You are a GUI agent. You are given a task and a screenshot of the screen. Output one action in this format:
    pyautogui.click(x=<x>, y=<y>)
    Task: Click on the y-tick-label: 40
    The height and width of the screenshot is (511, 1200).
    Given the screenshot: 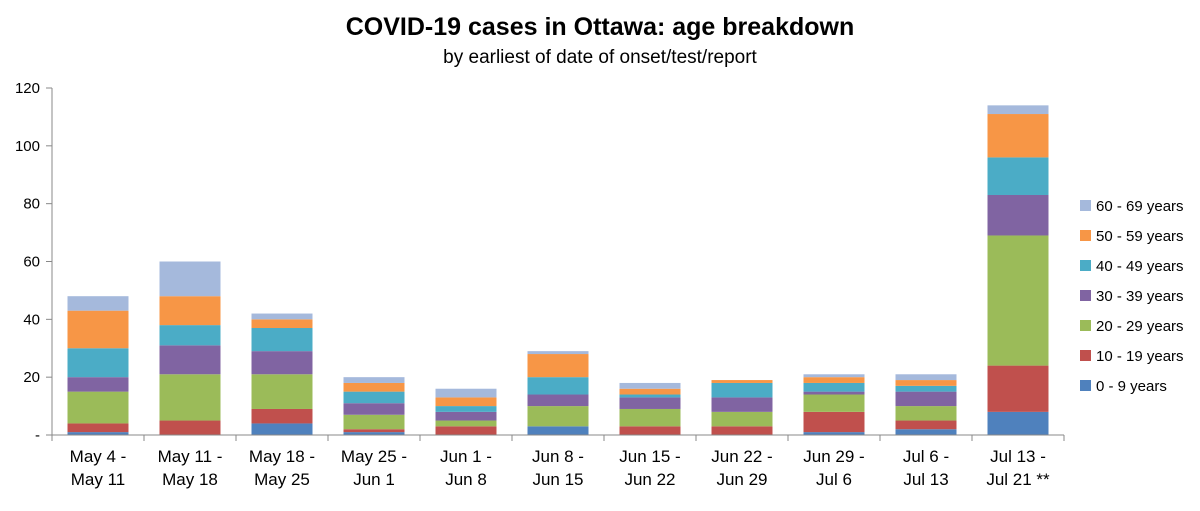 What is the action you would take?
    pyautogui.click(x=31, y=319)
    